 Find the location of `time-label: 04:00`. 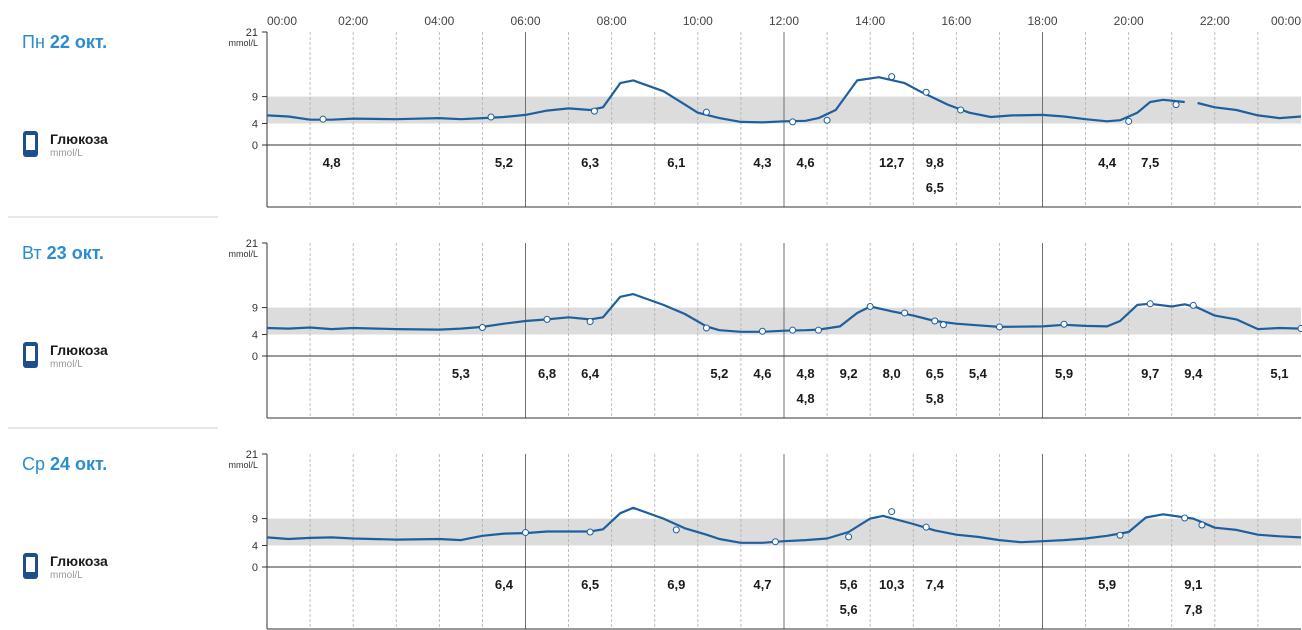

time-label: 04:00 is located at coordinates (439, 21).